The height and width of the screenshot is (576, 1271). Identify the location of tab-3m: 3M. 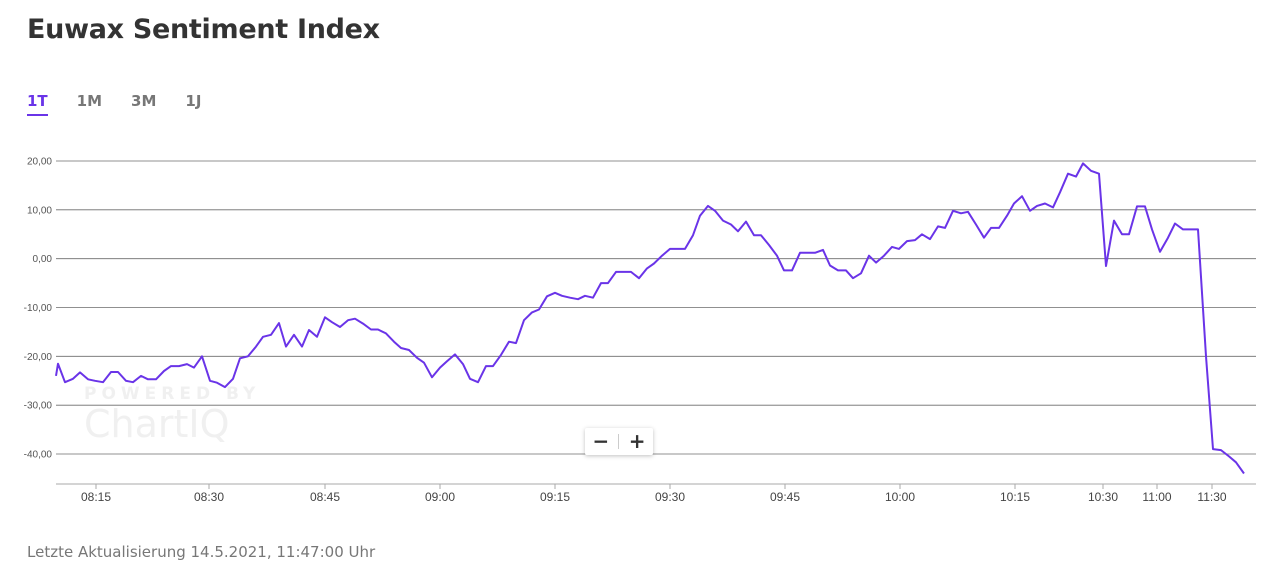
(144, 101).